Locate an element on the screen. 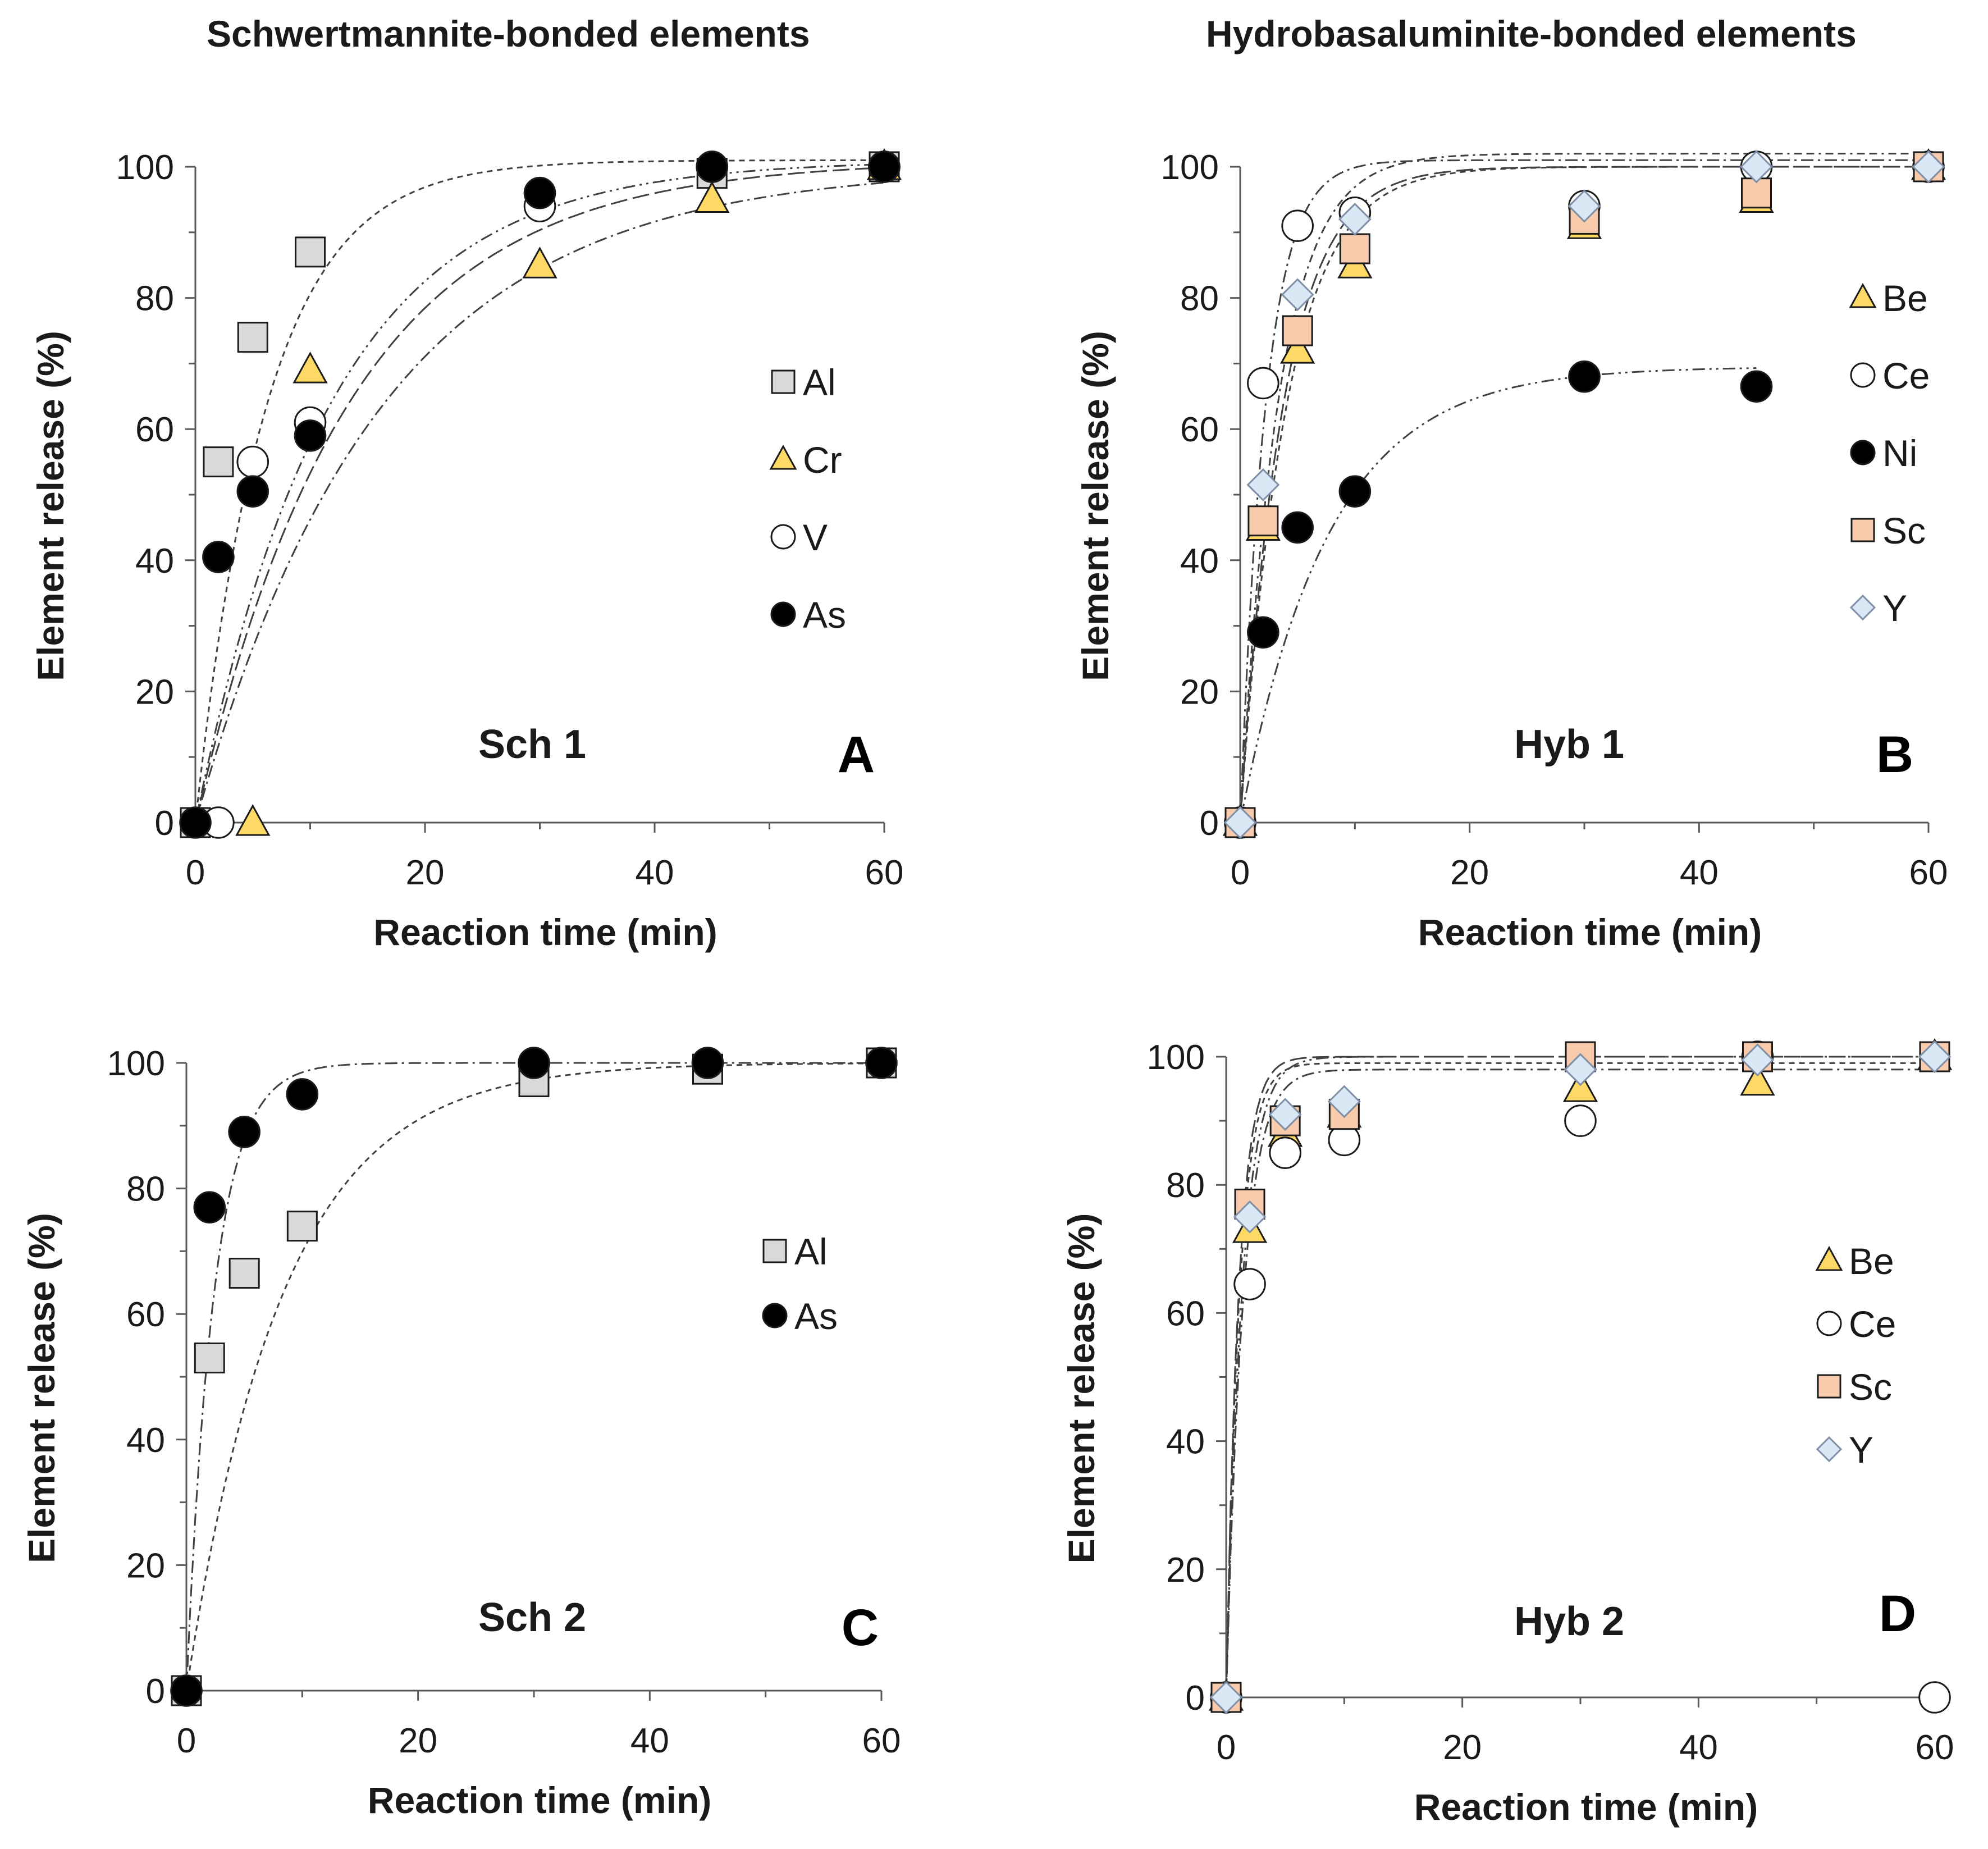 This screenshot has height=1849, width=1988. fit-curve-ni is located at coordinates (1498, 595).